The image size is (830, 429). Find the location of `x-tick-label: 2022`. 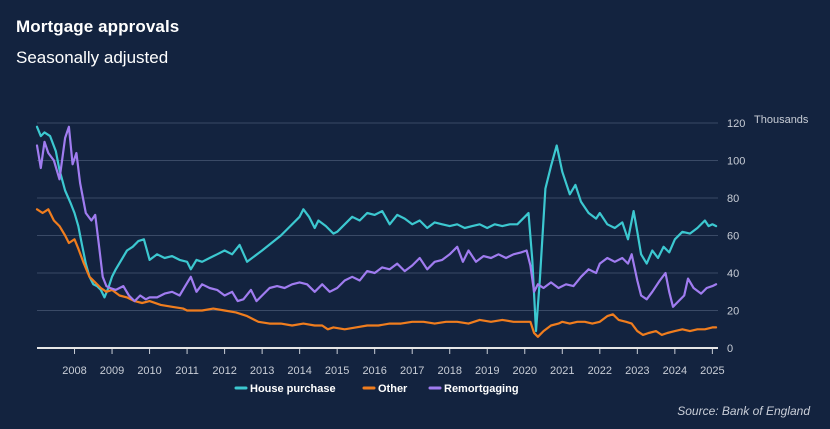

x-tick-label: 2022 is located at coordinates (600, 371).